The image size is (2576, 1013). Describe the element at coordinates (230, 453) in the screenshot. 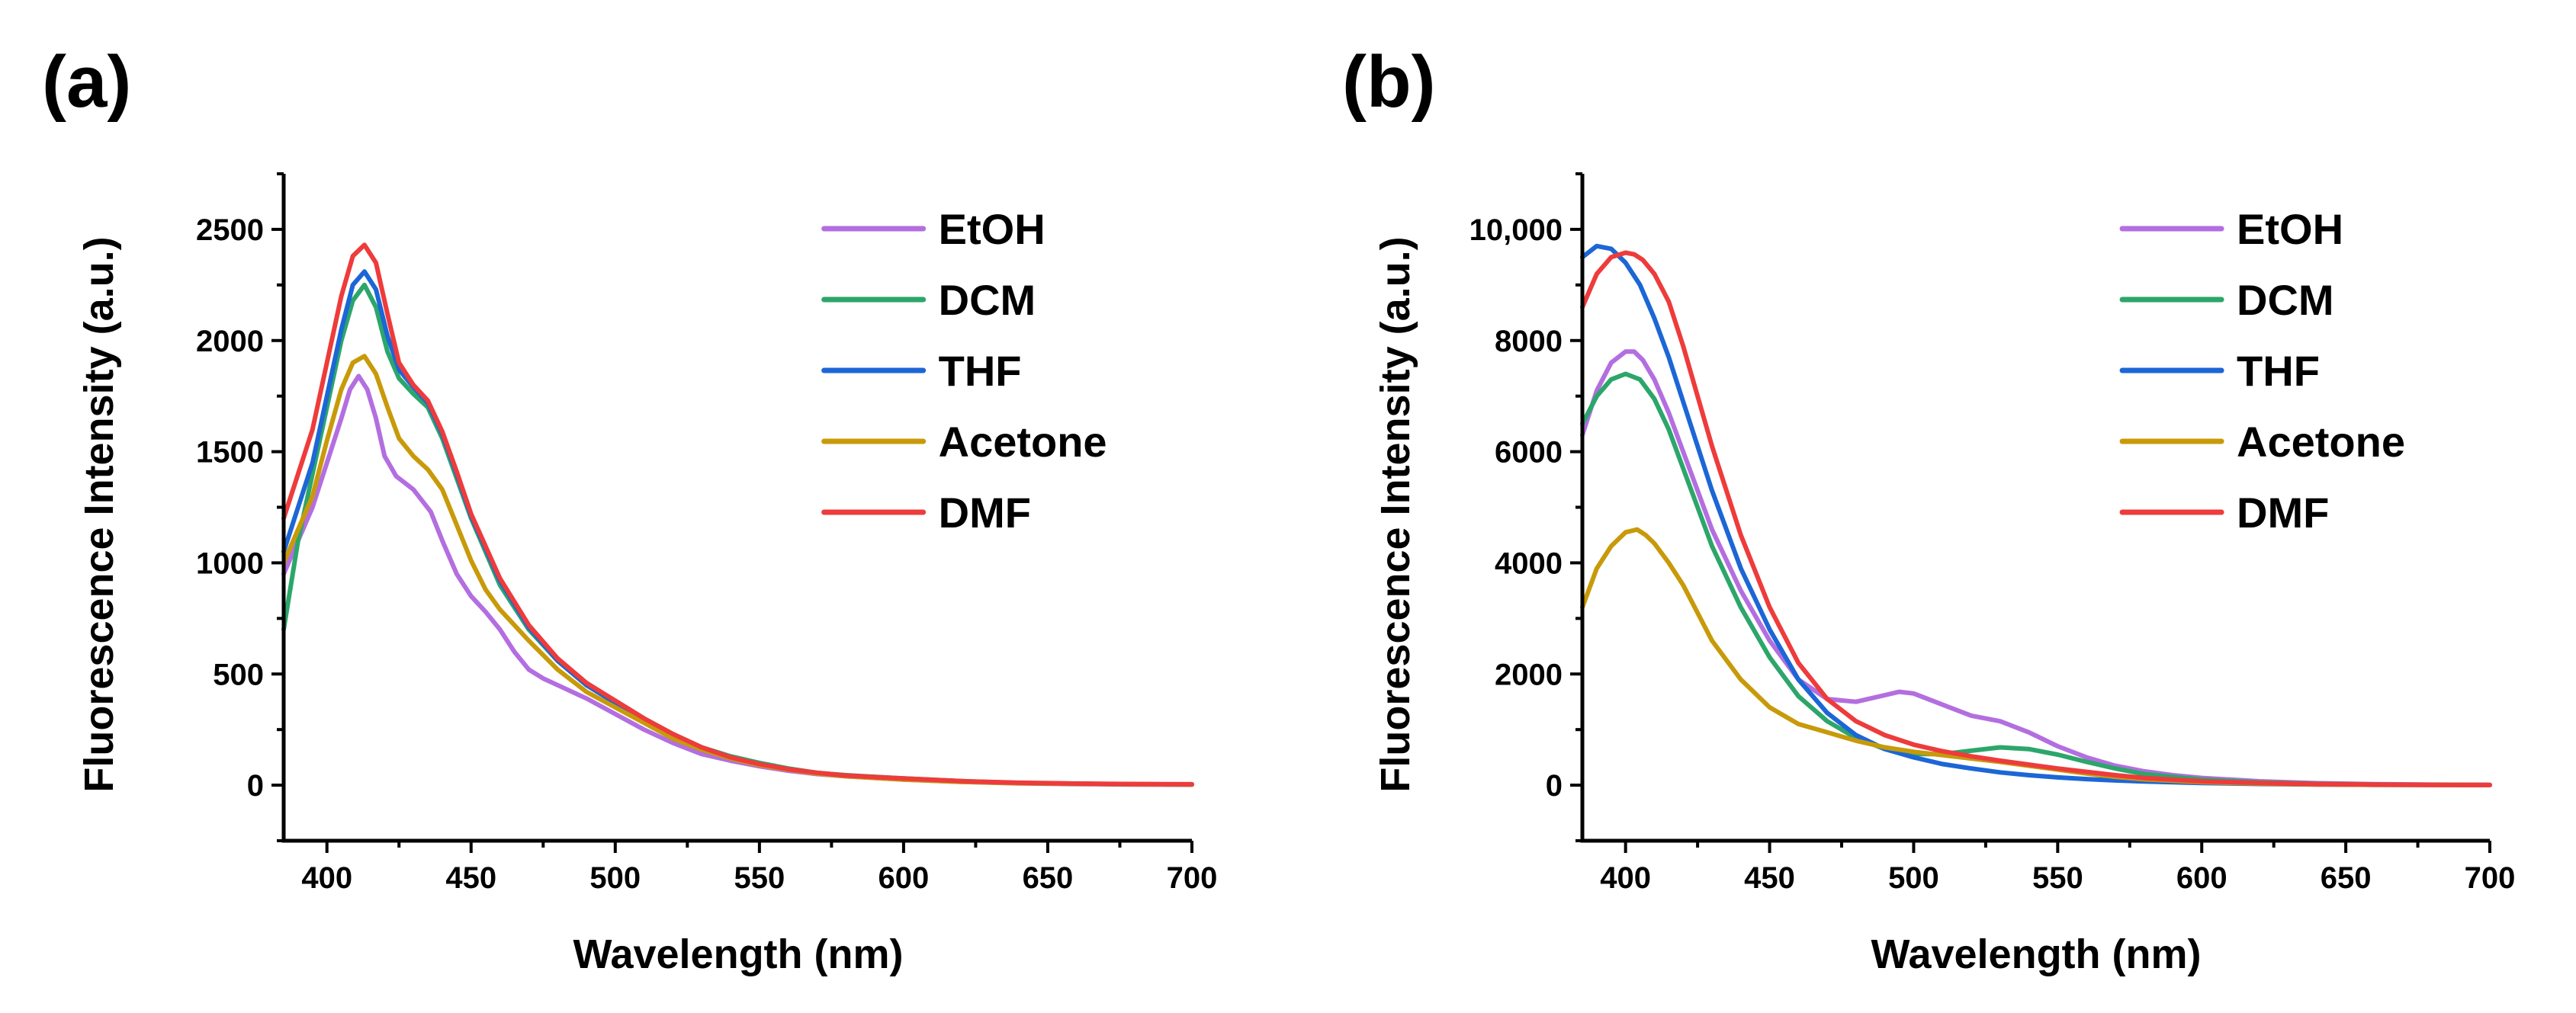

I see `panel-a-y-tick-label: 1500` at that location.